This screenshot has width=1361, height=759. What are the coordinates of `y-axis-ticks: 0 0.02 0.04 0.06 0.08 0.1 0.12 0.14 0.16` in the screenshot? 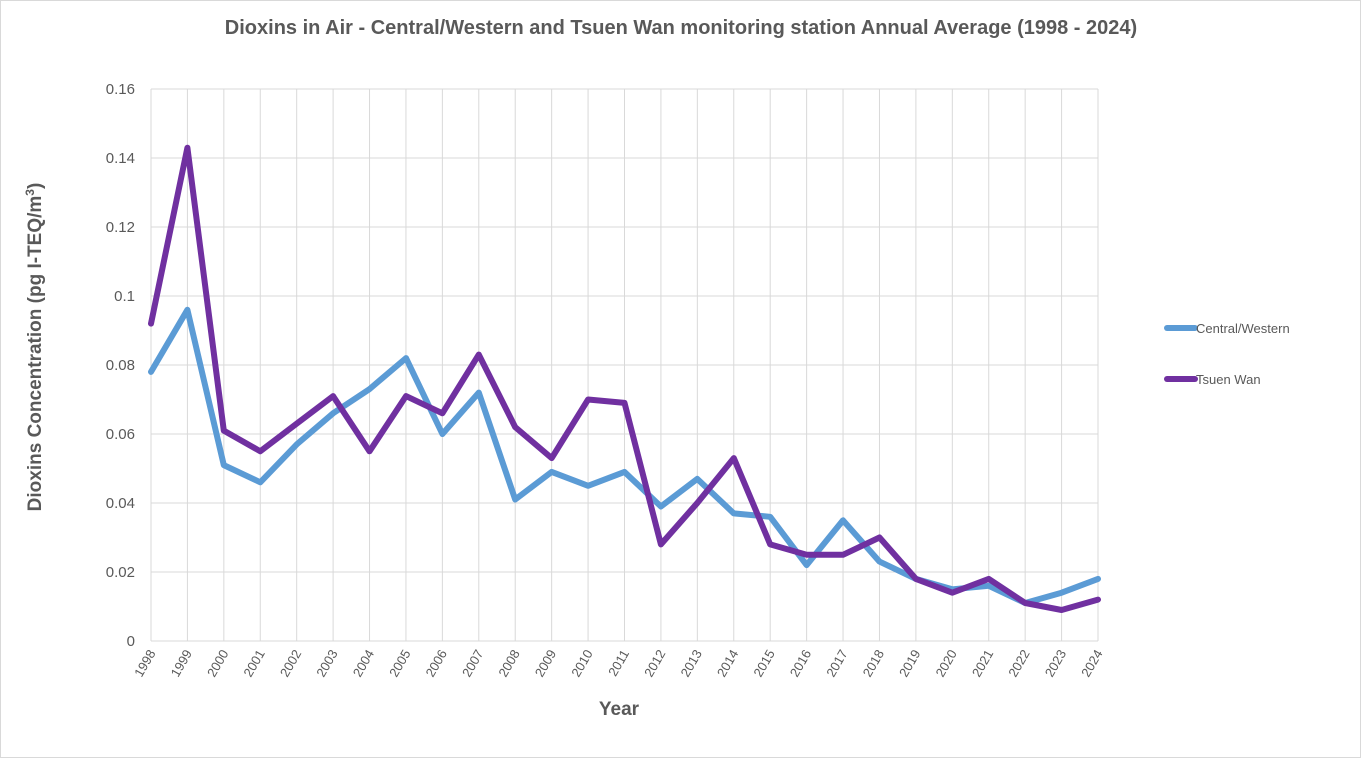 It's located at (120, 365).